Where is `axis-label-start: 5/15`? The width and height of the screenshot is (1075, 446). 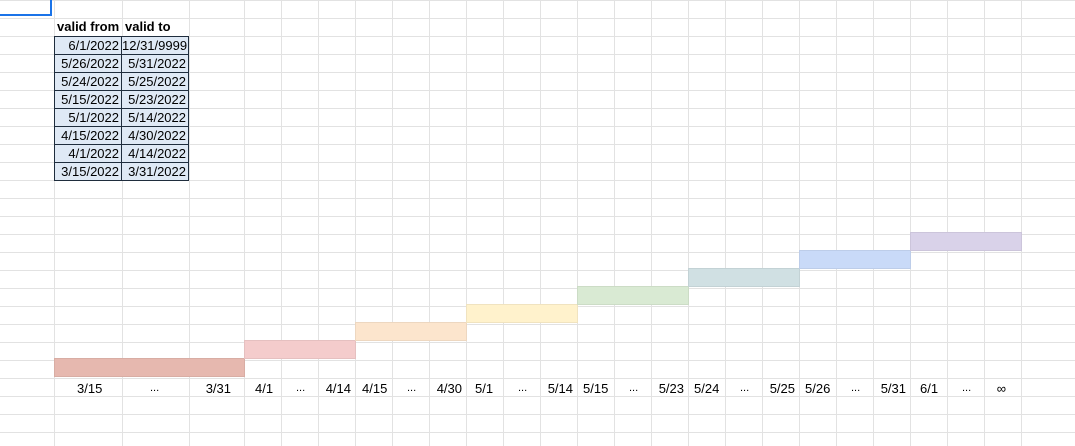
axis-label-start: 5/15 is located at coordinates (596, 388).